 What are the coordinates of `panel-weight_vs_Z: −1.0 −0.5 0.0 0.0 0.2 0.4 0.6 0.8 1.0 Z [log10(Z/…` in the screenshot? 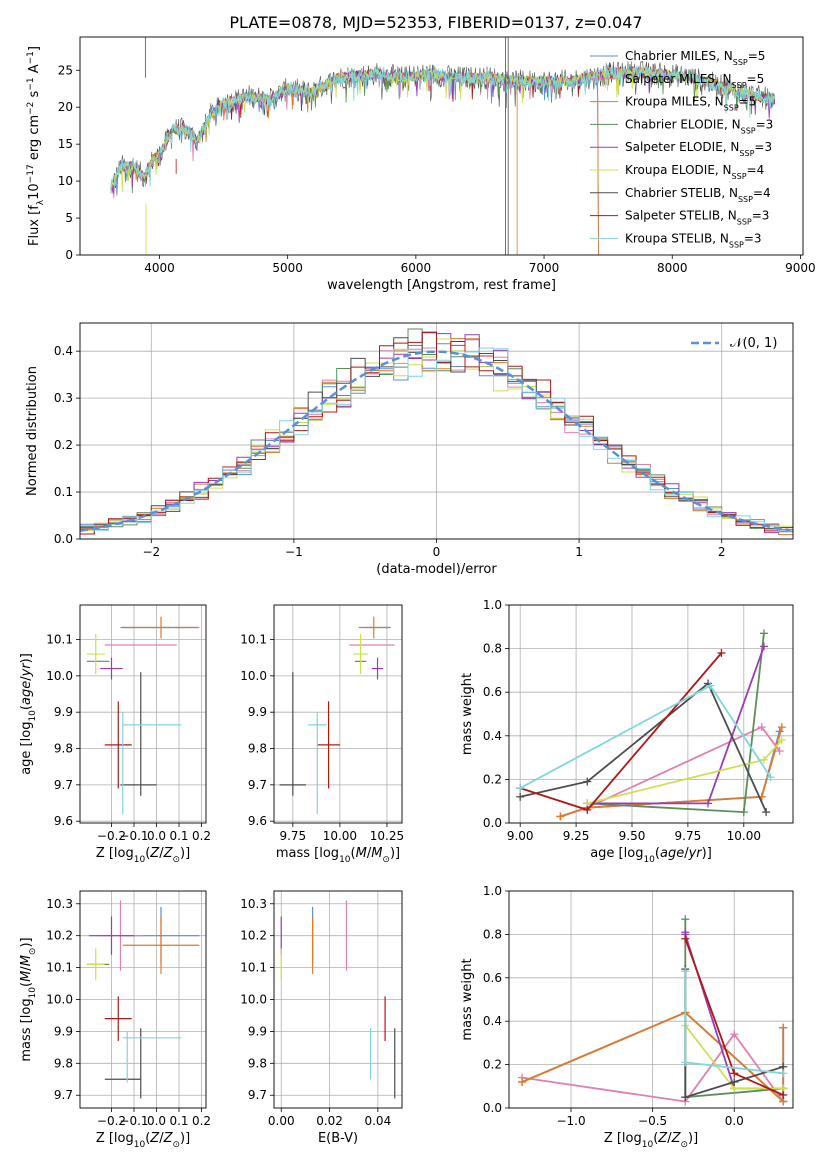 It's located at (627, 1017).